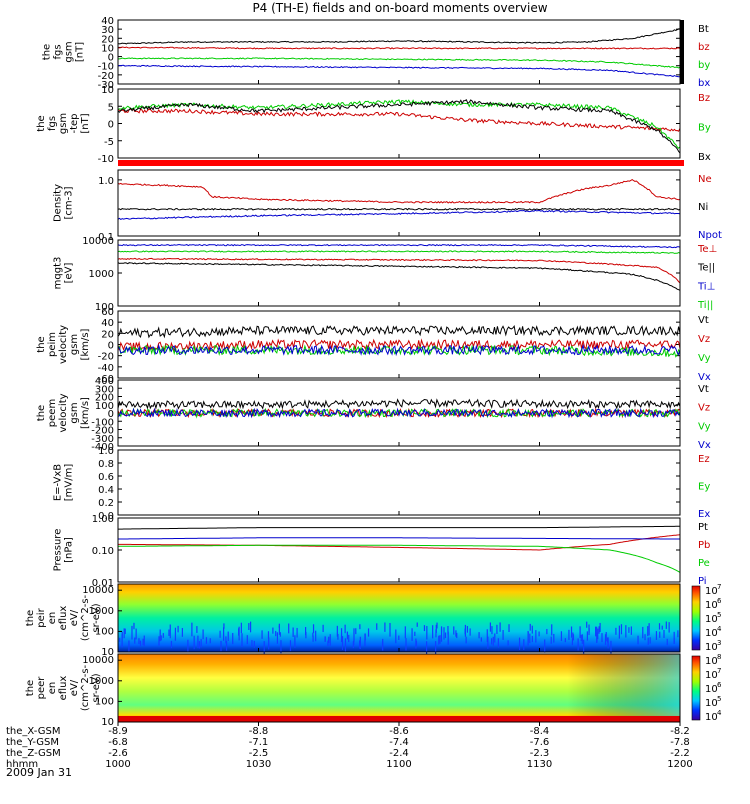  I want to click on legend-Ey: Ey, so click(704, 487).